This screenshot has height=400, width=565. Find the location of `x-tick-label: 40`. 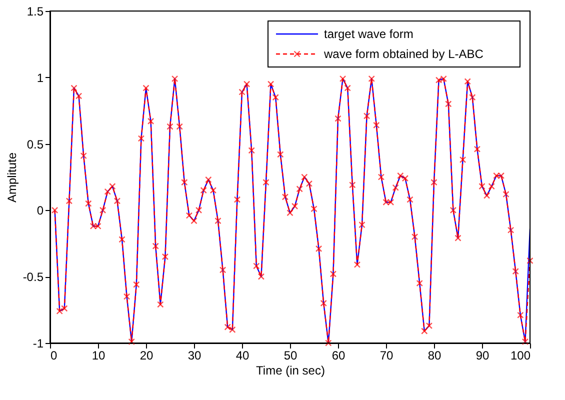

x-tick-label: 40 is located at coordinates (243, 355).